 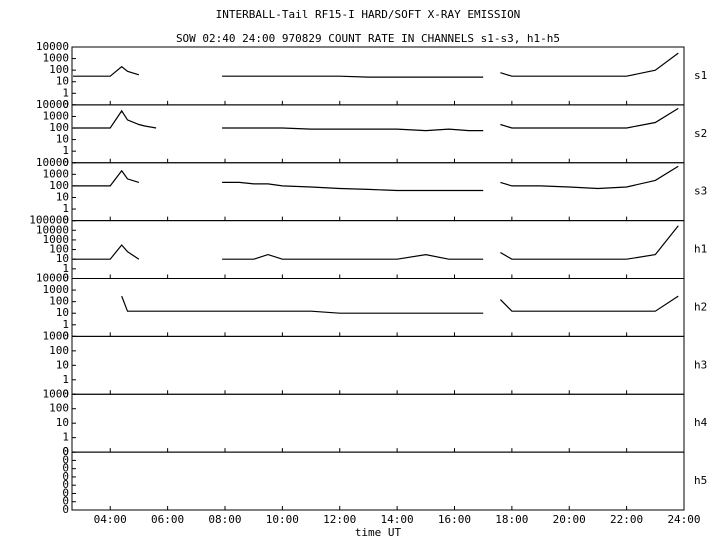 I want to click on x-tick-label: 12:00, so click(x=339, y=519).